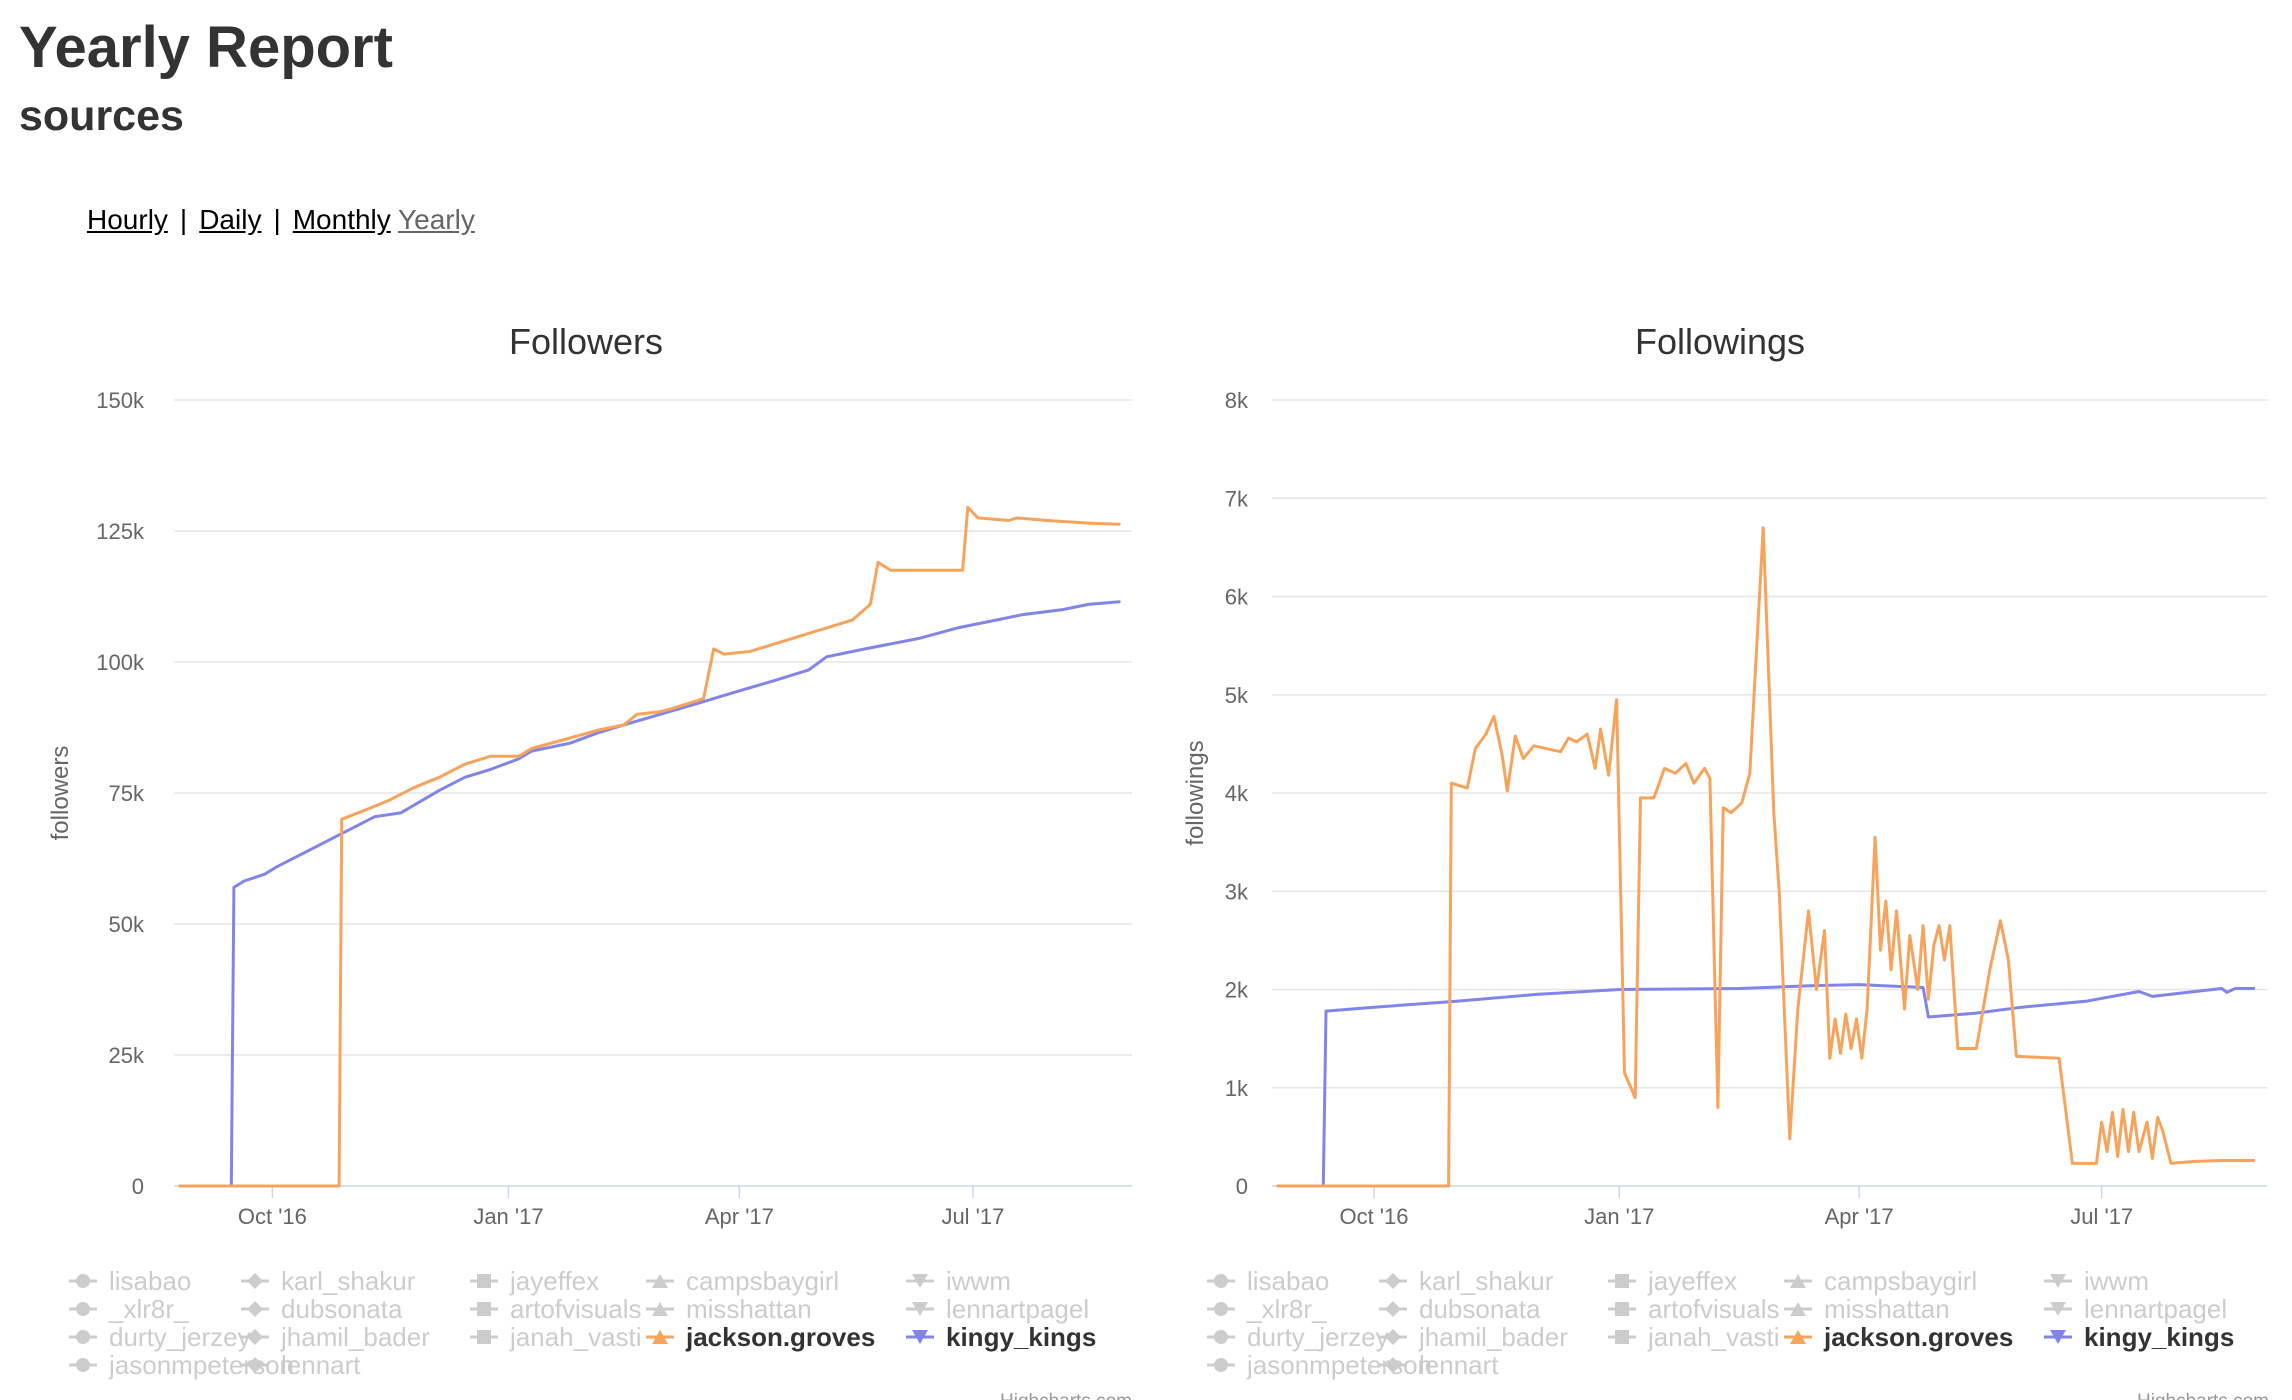 The height and width of the screenshot is (1400, 2292). Describe the element at coordinates (101, 116) in the screenshot. I see `page-subtitle: sources` at that location.